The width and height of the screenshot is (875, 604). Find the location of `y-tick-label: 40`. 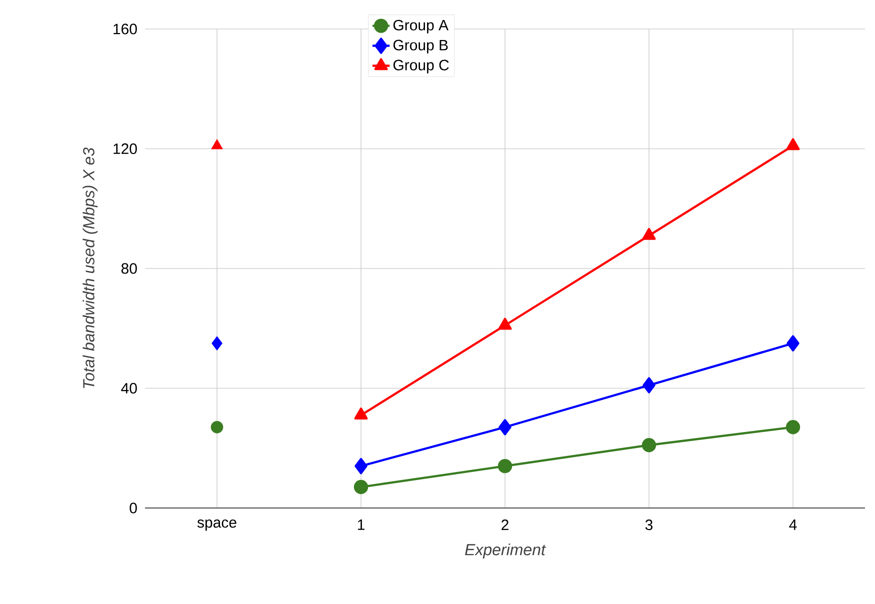

y-tick-label: 40 is located at coordinates (129, 388).